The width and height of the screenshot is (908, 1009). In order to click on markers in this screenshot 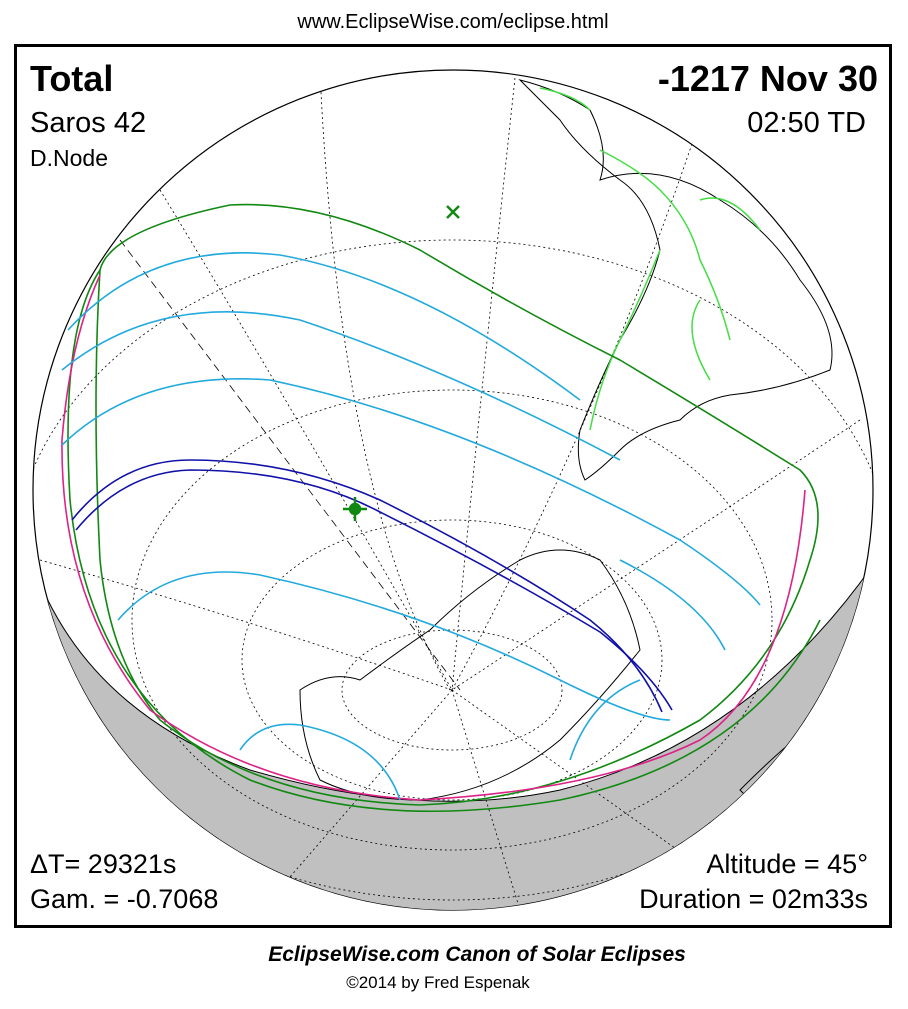, I will do `click(401, 363)`.